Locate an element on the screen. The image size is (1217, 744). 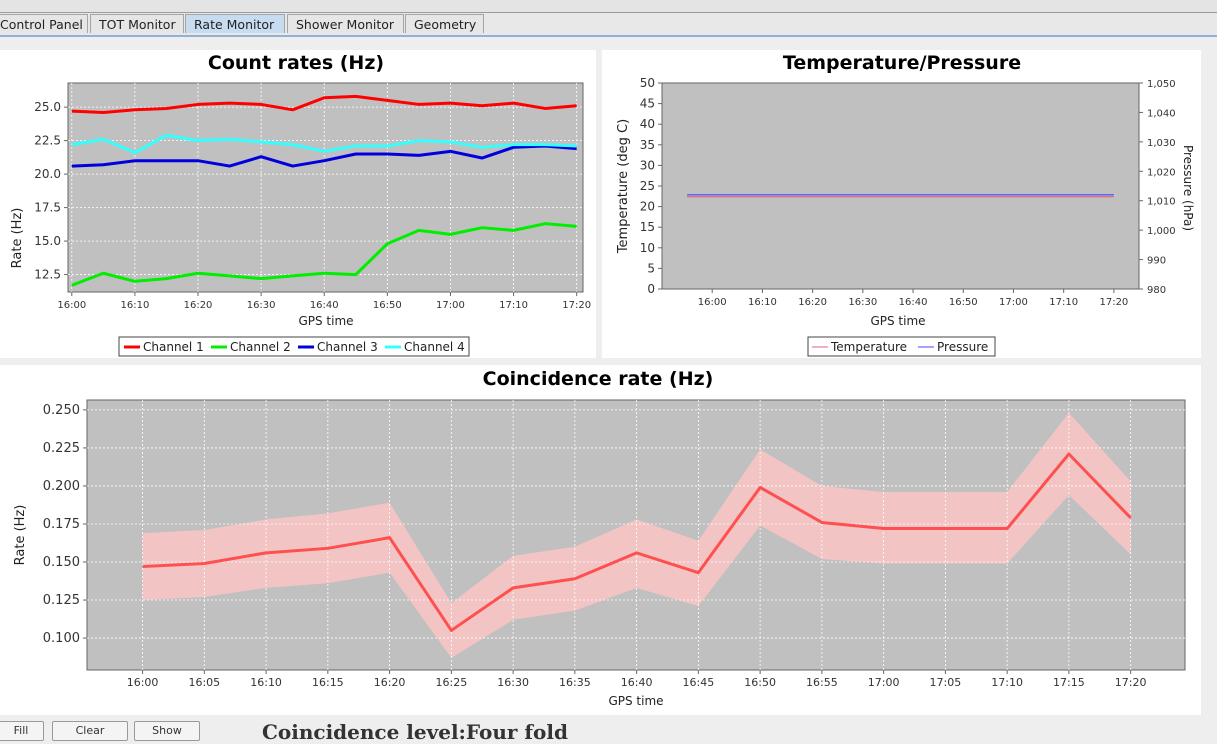
y-tick-label: 10 is located at coordinates (647, 248).